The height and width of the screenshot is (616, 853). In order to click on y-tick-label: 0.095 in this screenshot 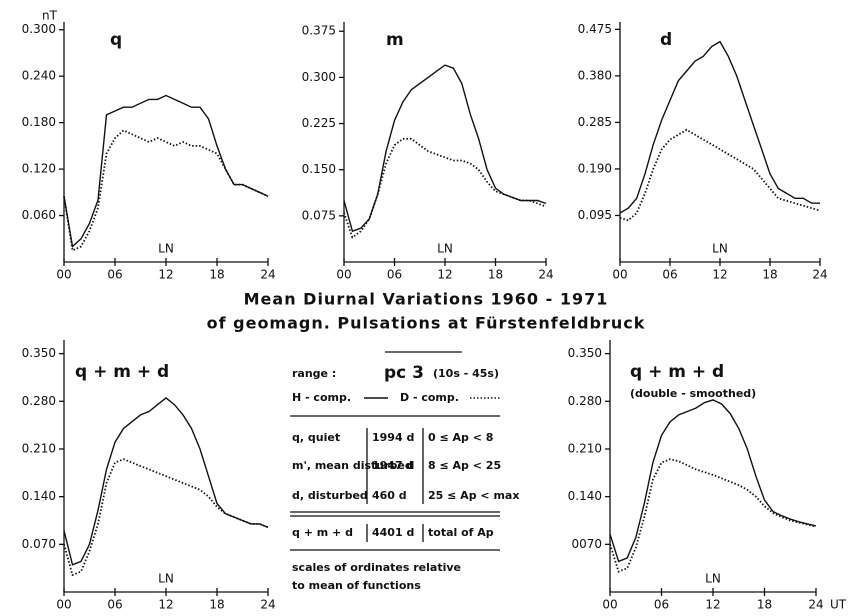, I will do `click(595, 215)`.